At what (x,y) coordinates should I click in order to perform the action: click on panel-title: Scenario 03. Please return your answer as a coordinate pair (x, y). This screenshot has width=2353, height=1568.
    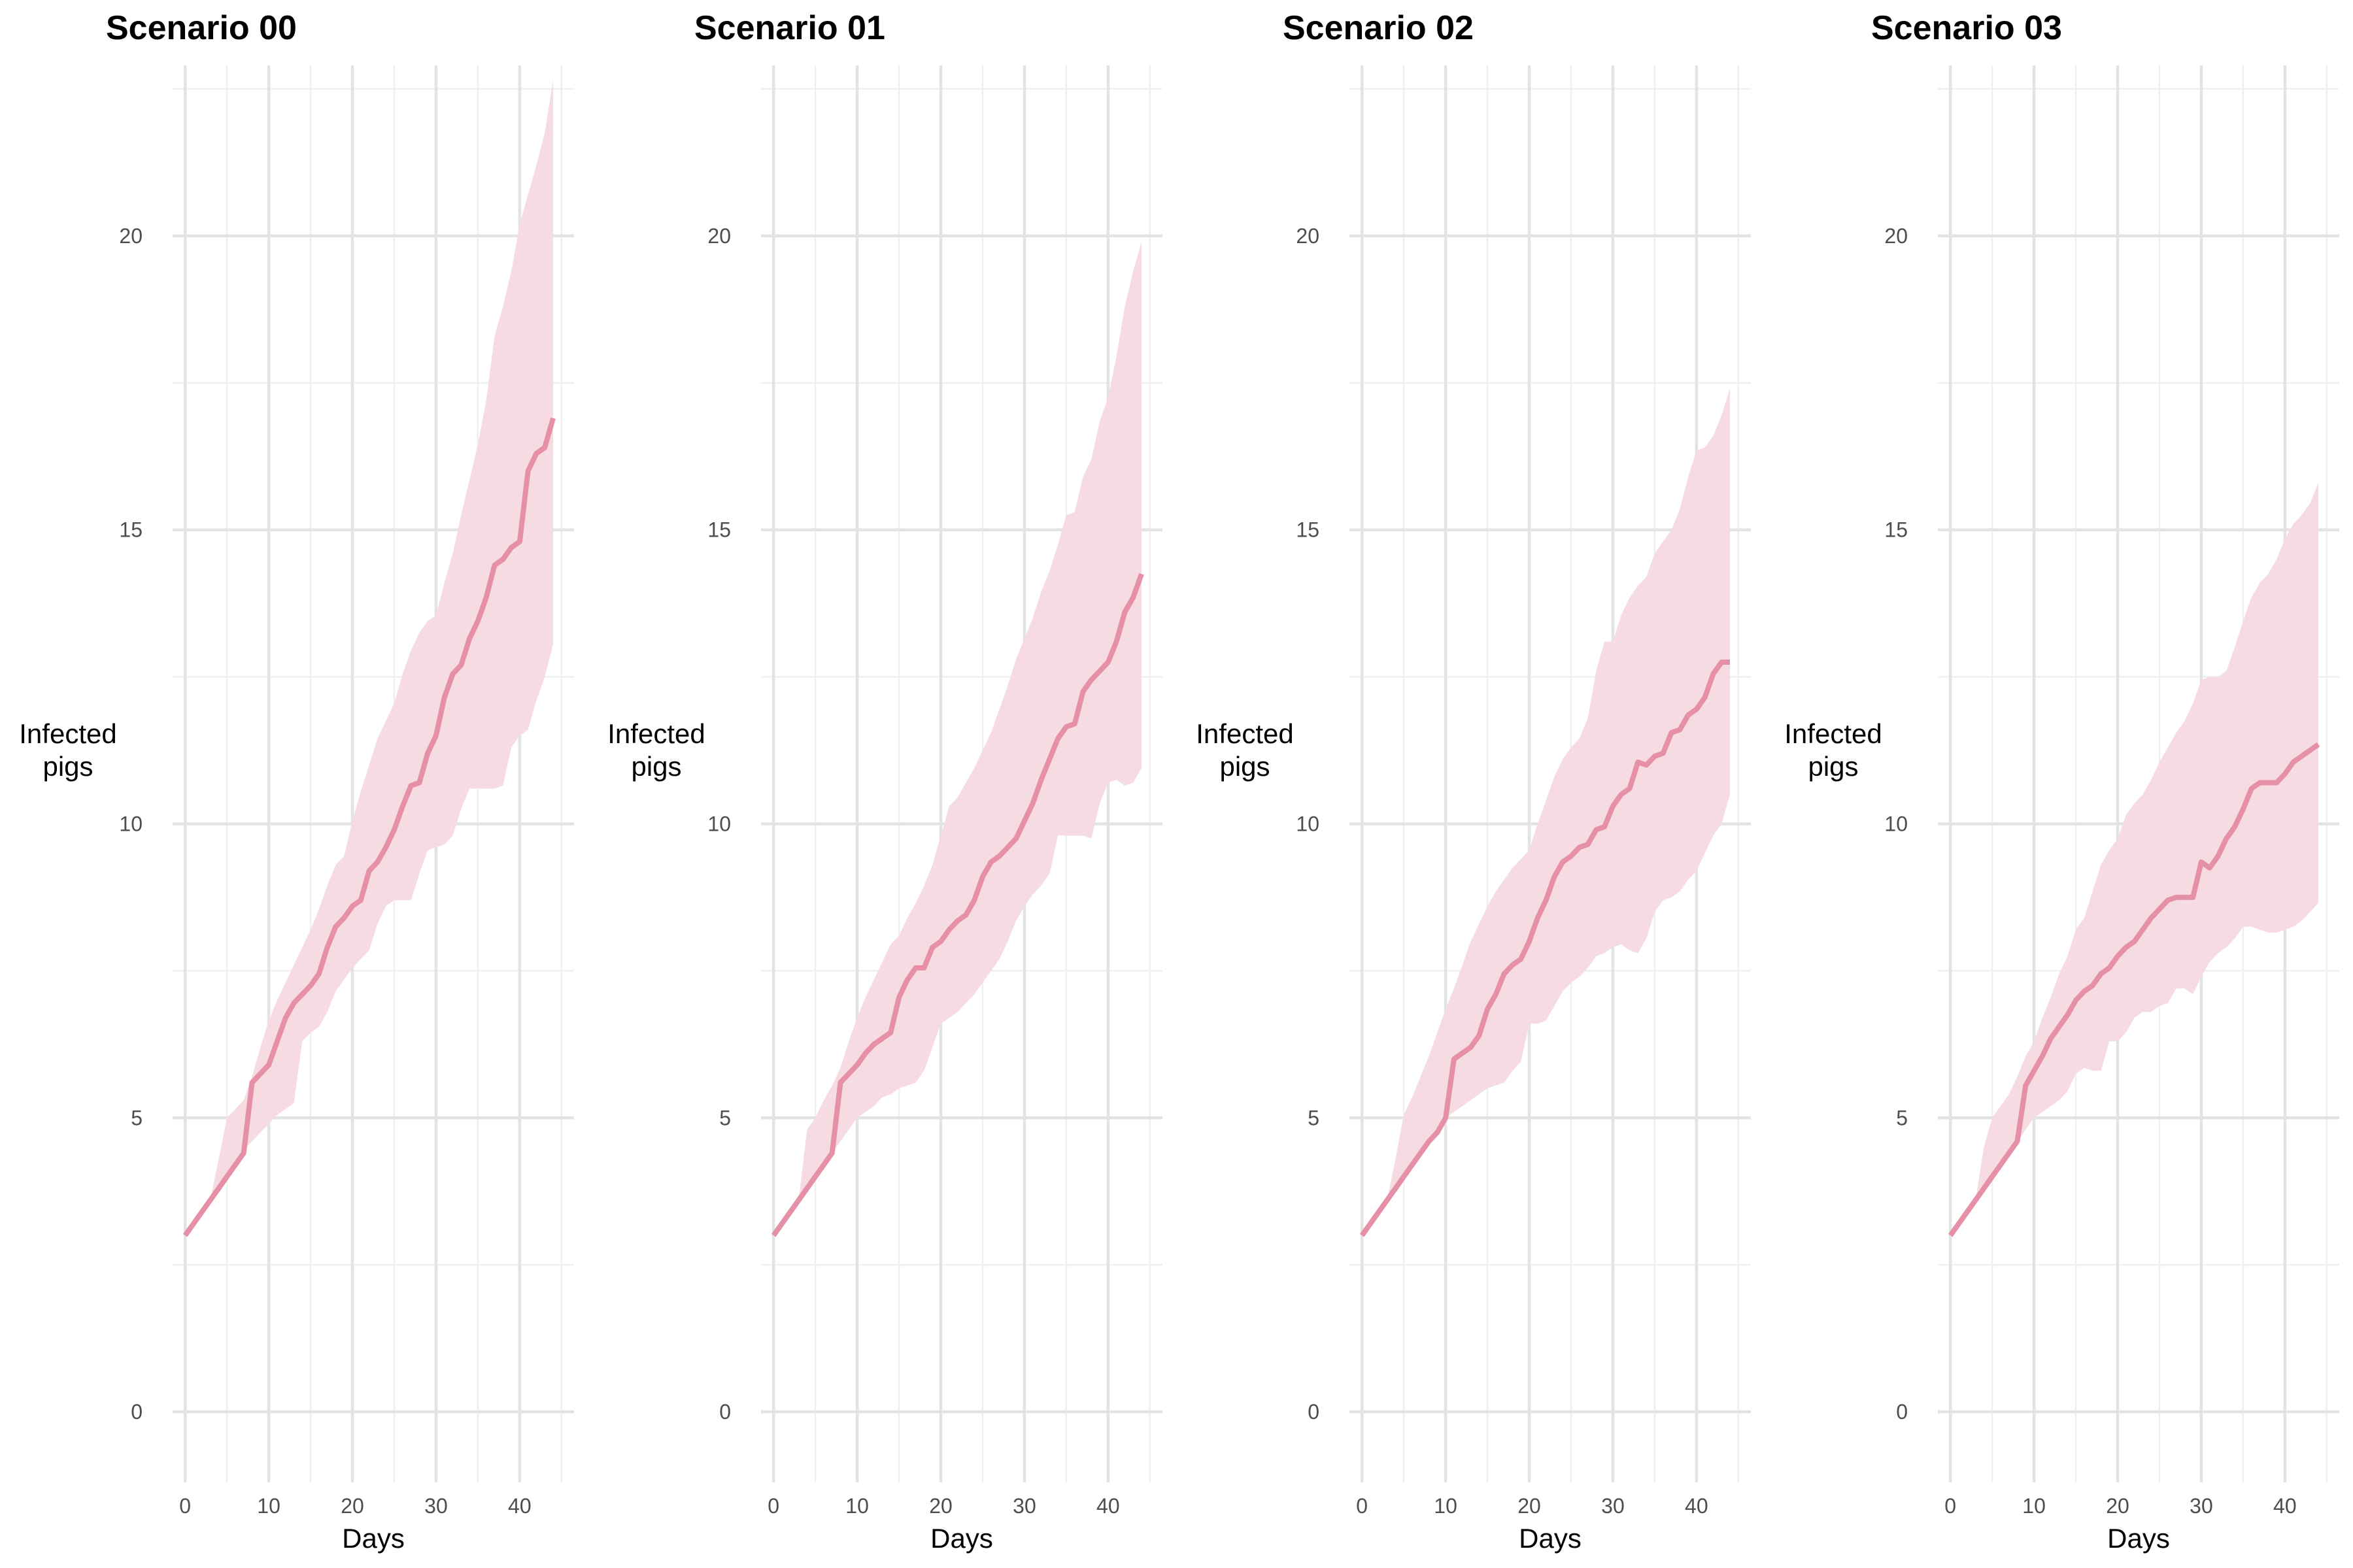
    Looking at the image, I should click on (1966, 28).